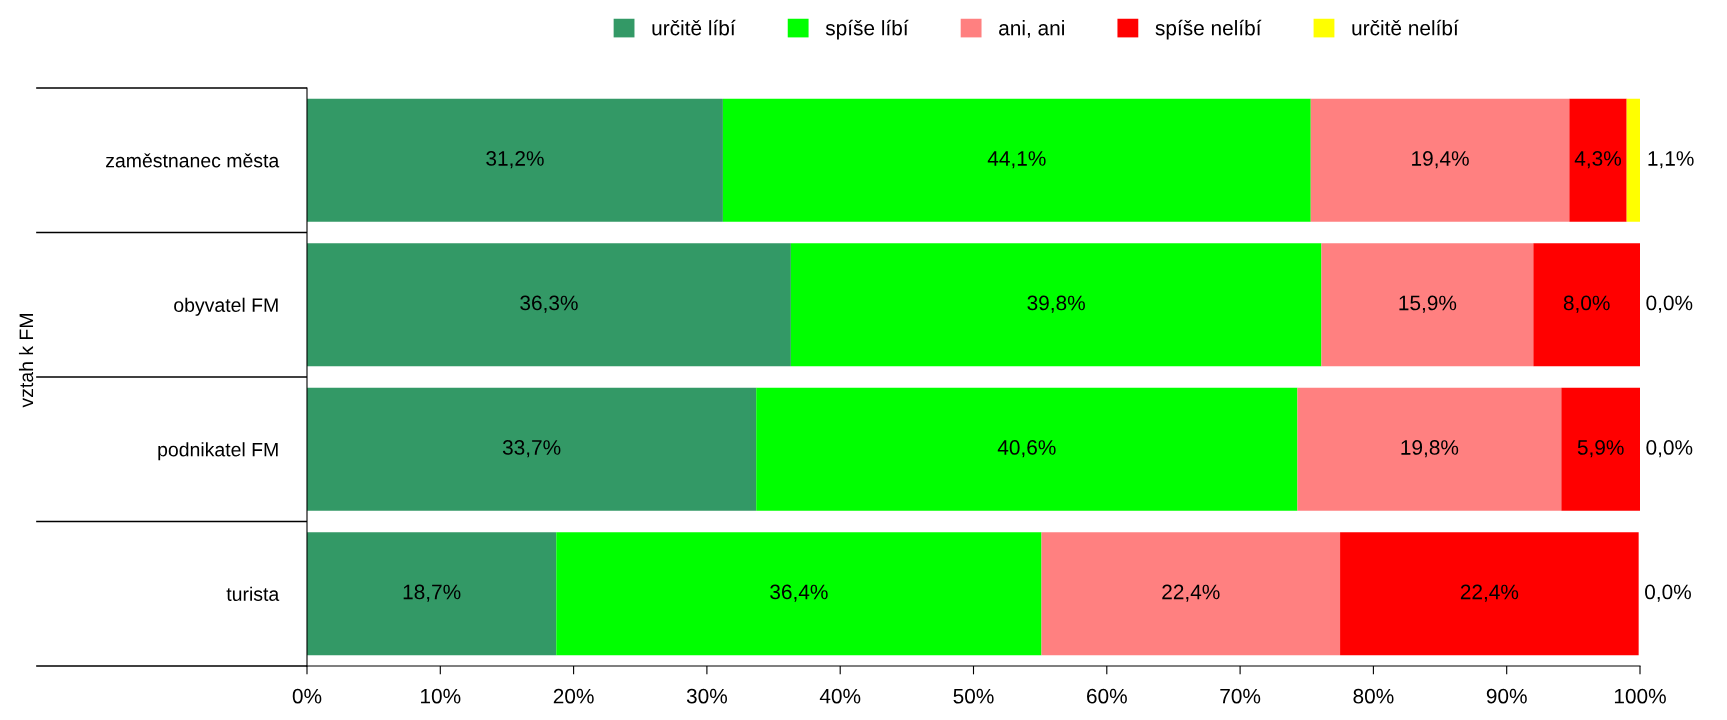 The height and width of the screenshot is (720, 1727). I want to click on data-label: 33,7%, so click(531, 449).